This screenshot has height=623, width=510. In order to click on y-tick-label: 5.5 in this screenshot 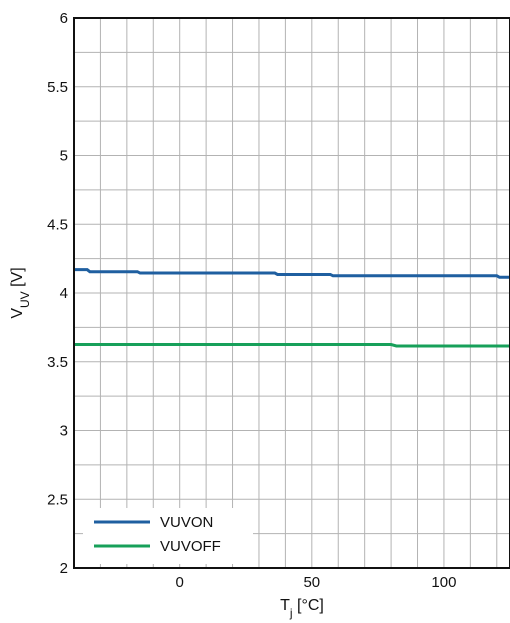, I will do `click(57, 87)`.